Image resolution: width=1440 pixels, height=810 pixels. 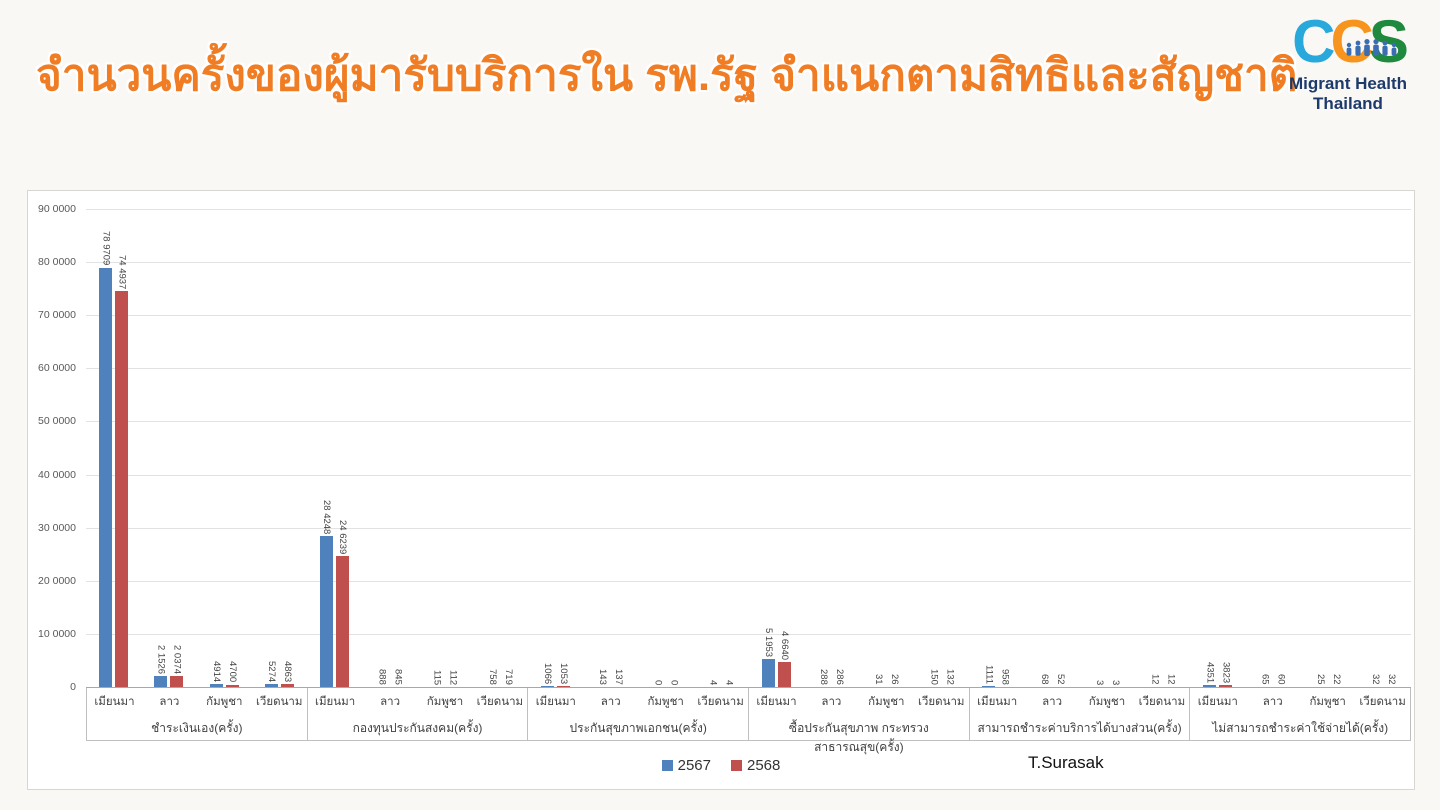 I want to click on bar-column-2568: 60, so click(x=1281, y=448).